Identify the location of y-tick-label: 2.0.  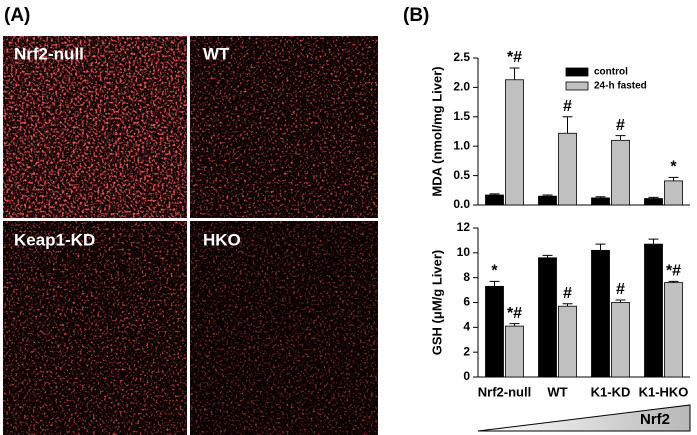
(461, 87).